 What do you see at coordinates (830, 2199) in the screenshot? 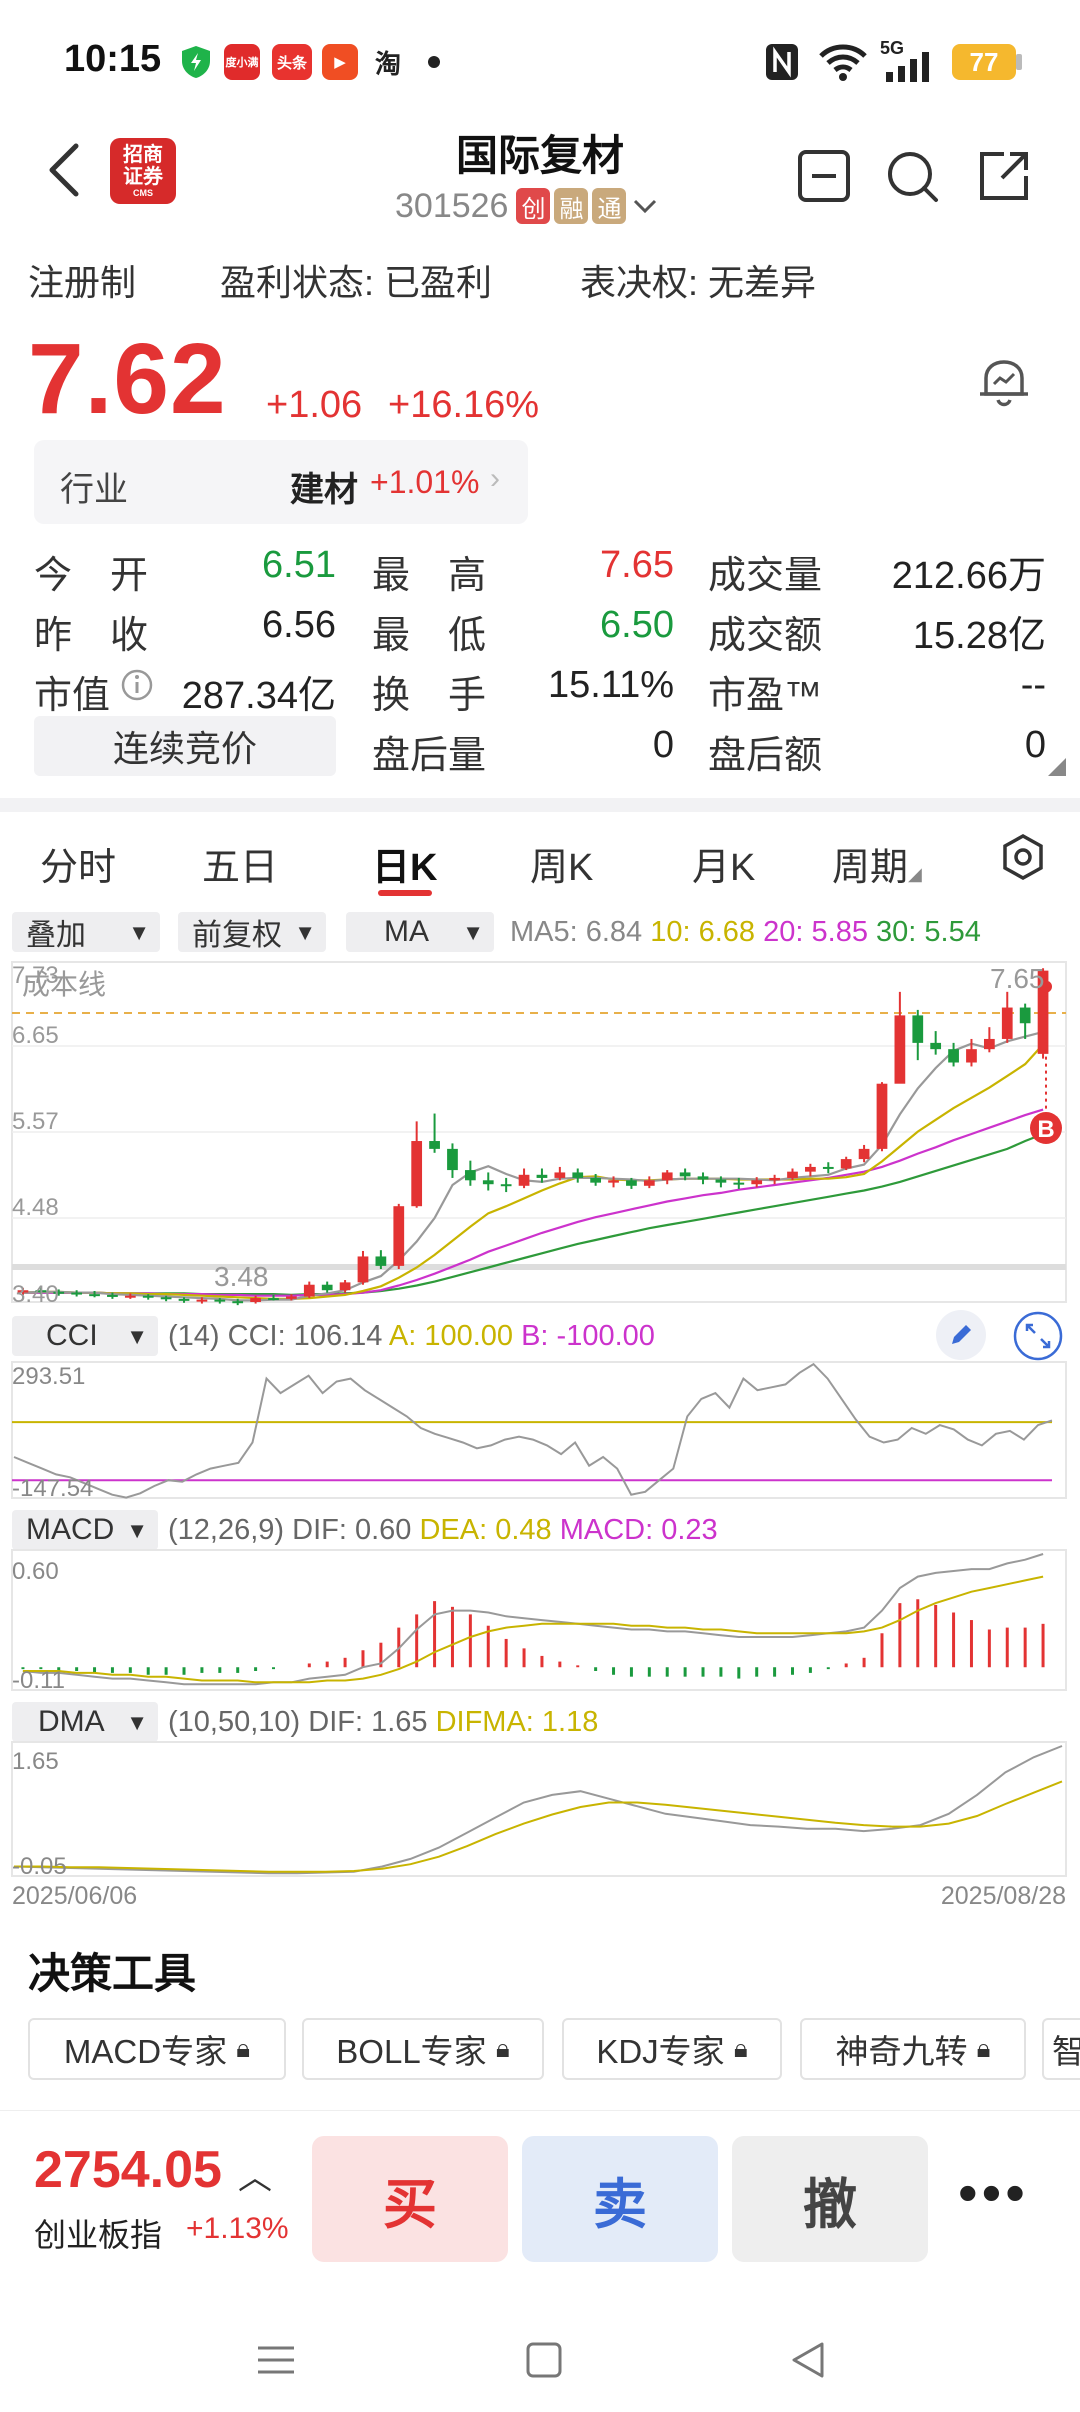
I see `cancel-order-button: 撤` at bounding box center [830, 2199].